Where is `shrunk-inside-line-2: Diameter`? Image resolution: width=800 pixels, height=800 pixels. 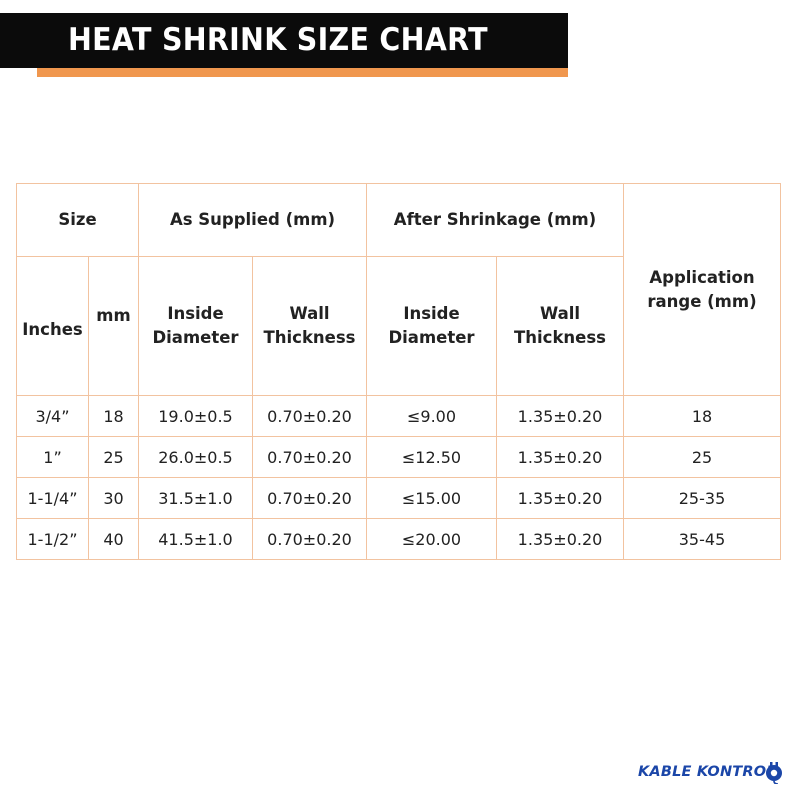 shrunk-inside-line-2: Diameter is located at coordinates (431, 337).